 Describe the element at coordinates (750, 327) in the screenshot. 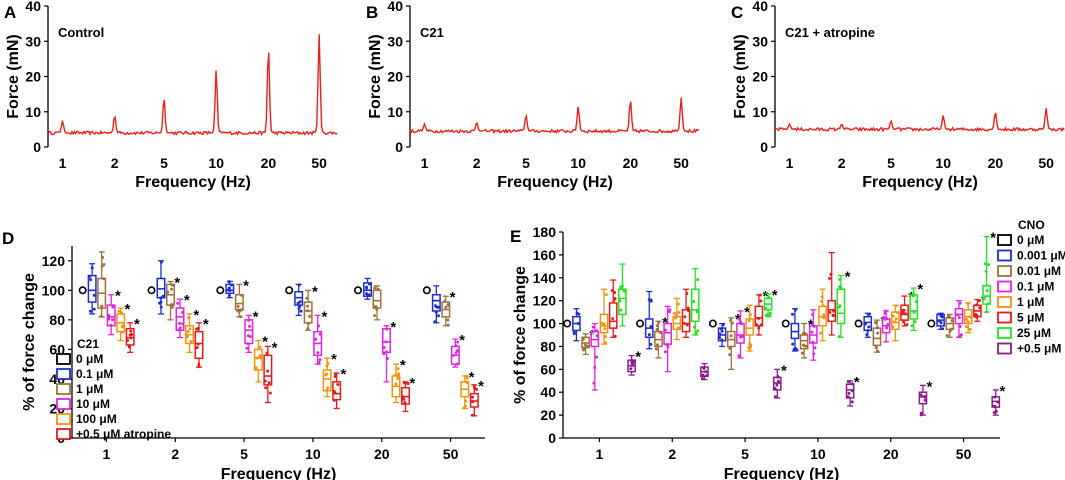

I see `box-1 μM` at that location.